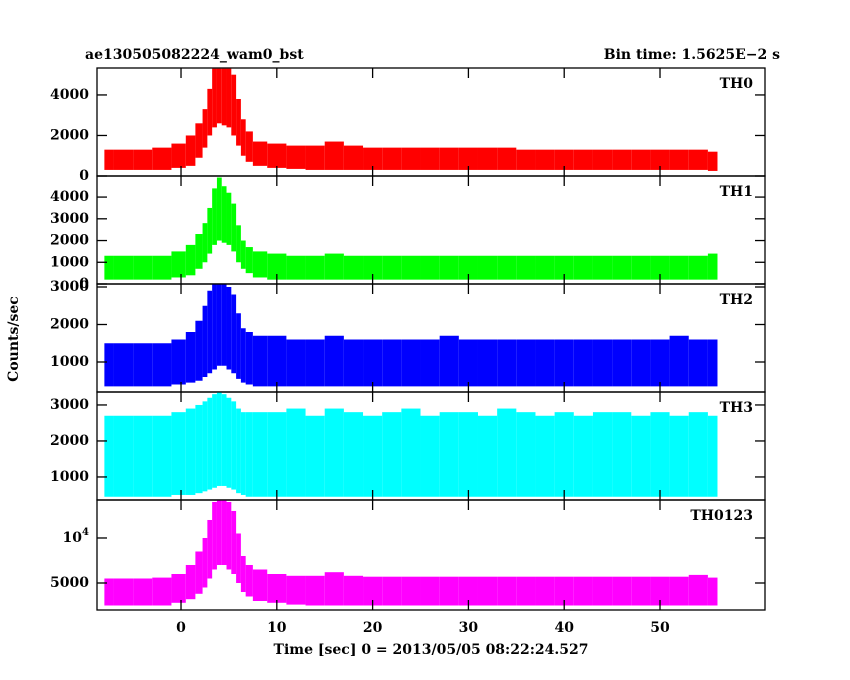  Describe the element at coordinates (194, 55) in the screenshot. I see `chart-title: ae130505082224_wam0_bst` at that location.